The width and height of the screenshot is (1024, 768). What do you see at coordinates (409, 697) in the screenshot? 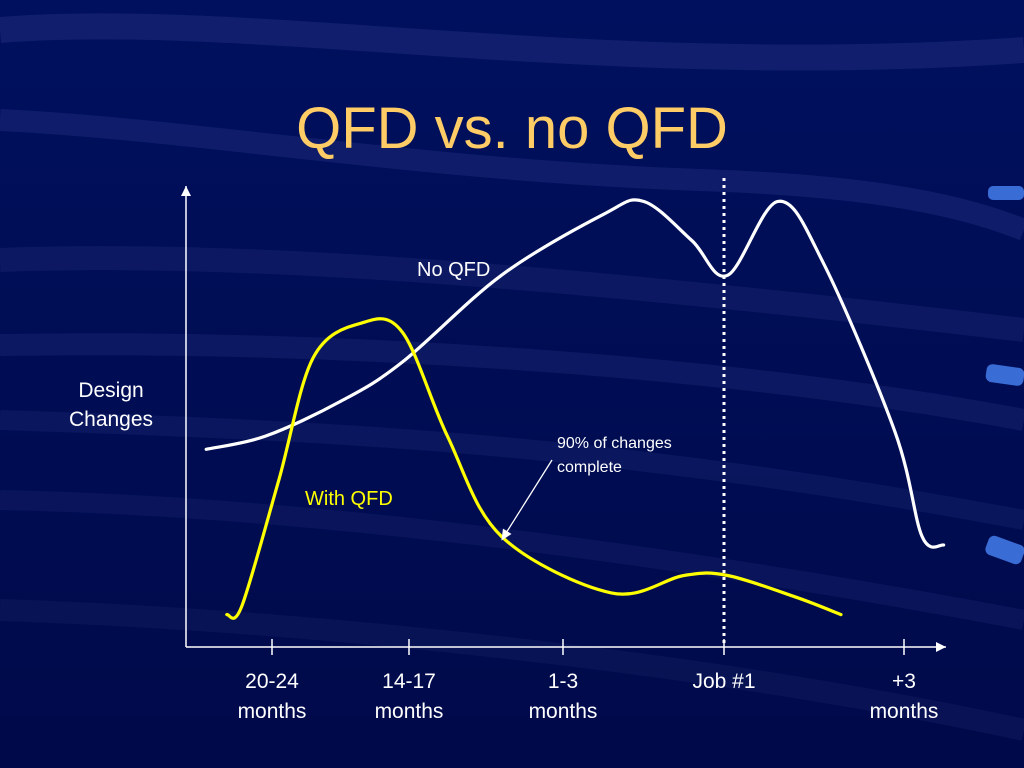
I see `x-tick-label: 14-17 months` at bounding box center [409, 697].